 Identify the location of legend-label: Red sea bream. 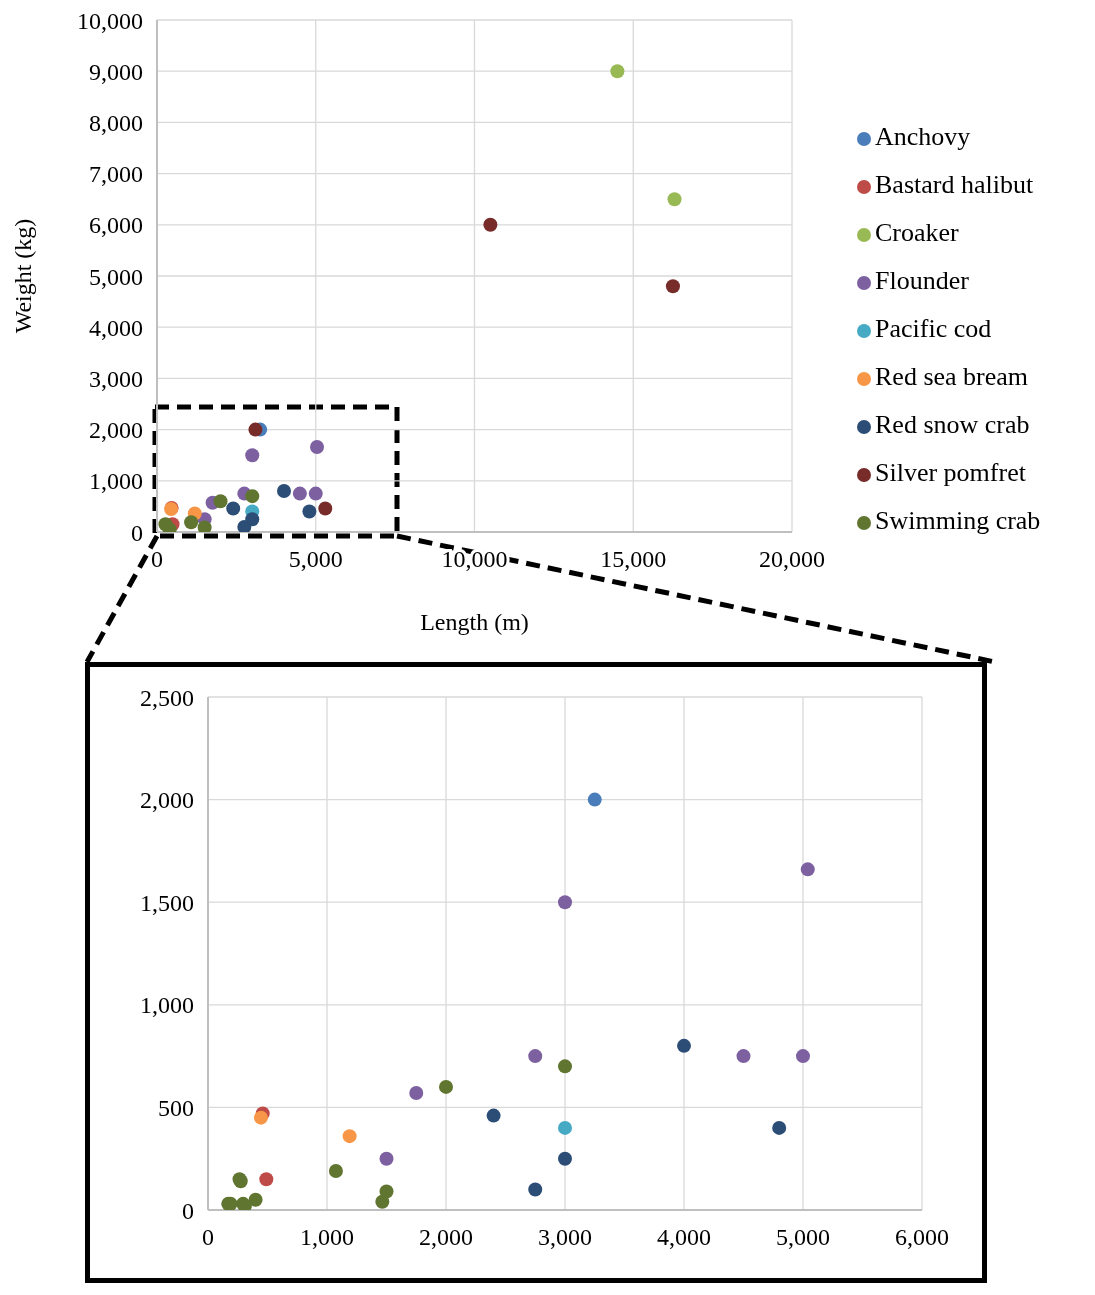
(952, 376).